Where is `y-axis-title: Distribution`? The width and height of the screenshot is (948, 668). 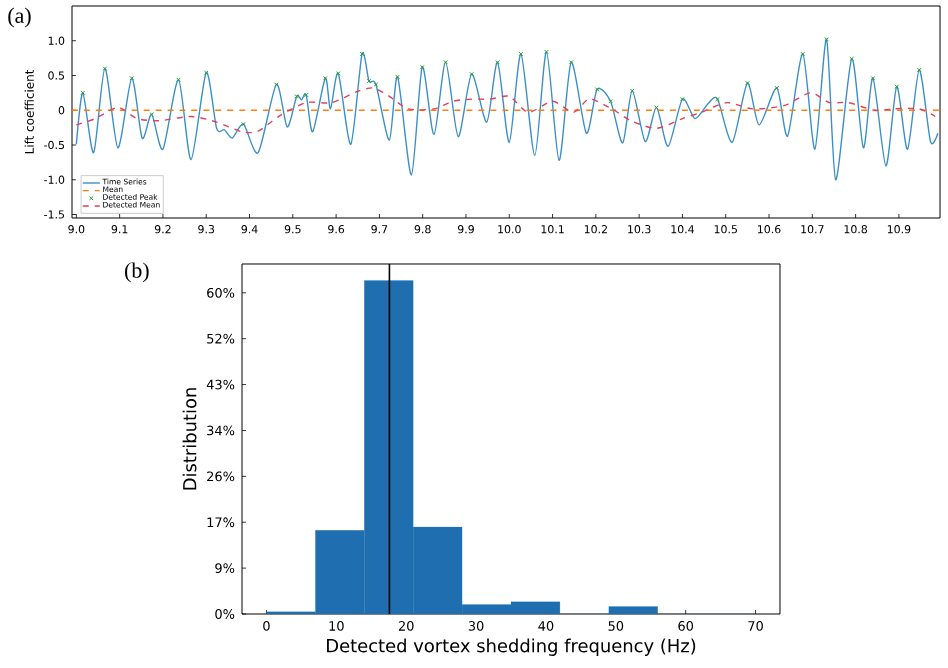 y-axis-title: Distribution is located at coordinates (189, 439).